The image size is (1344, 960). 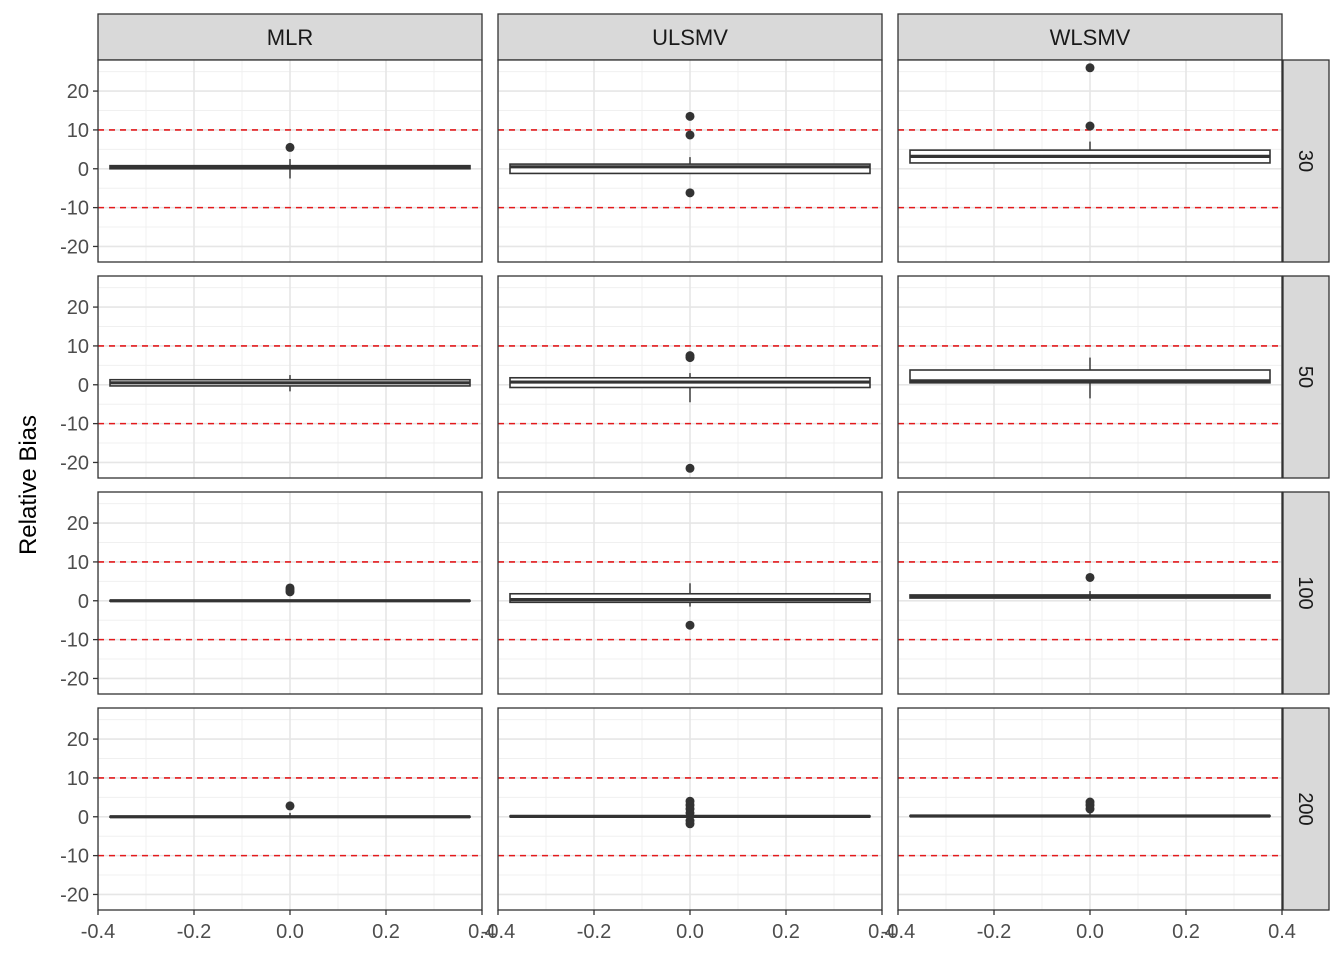 I want to click on y-axis-label: Relative Bias, so click(x=28, y=485).